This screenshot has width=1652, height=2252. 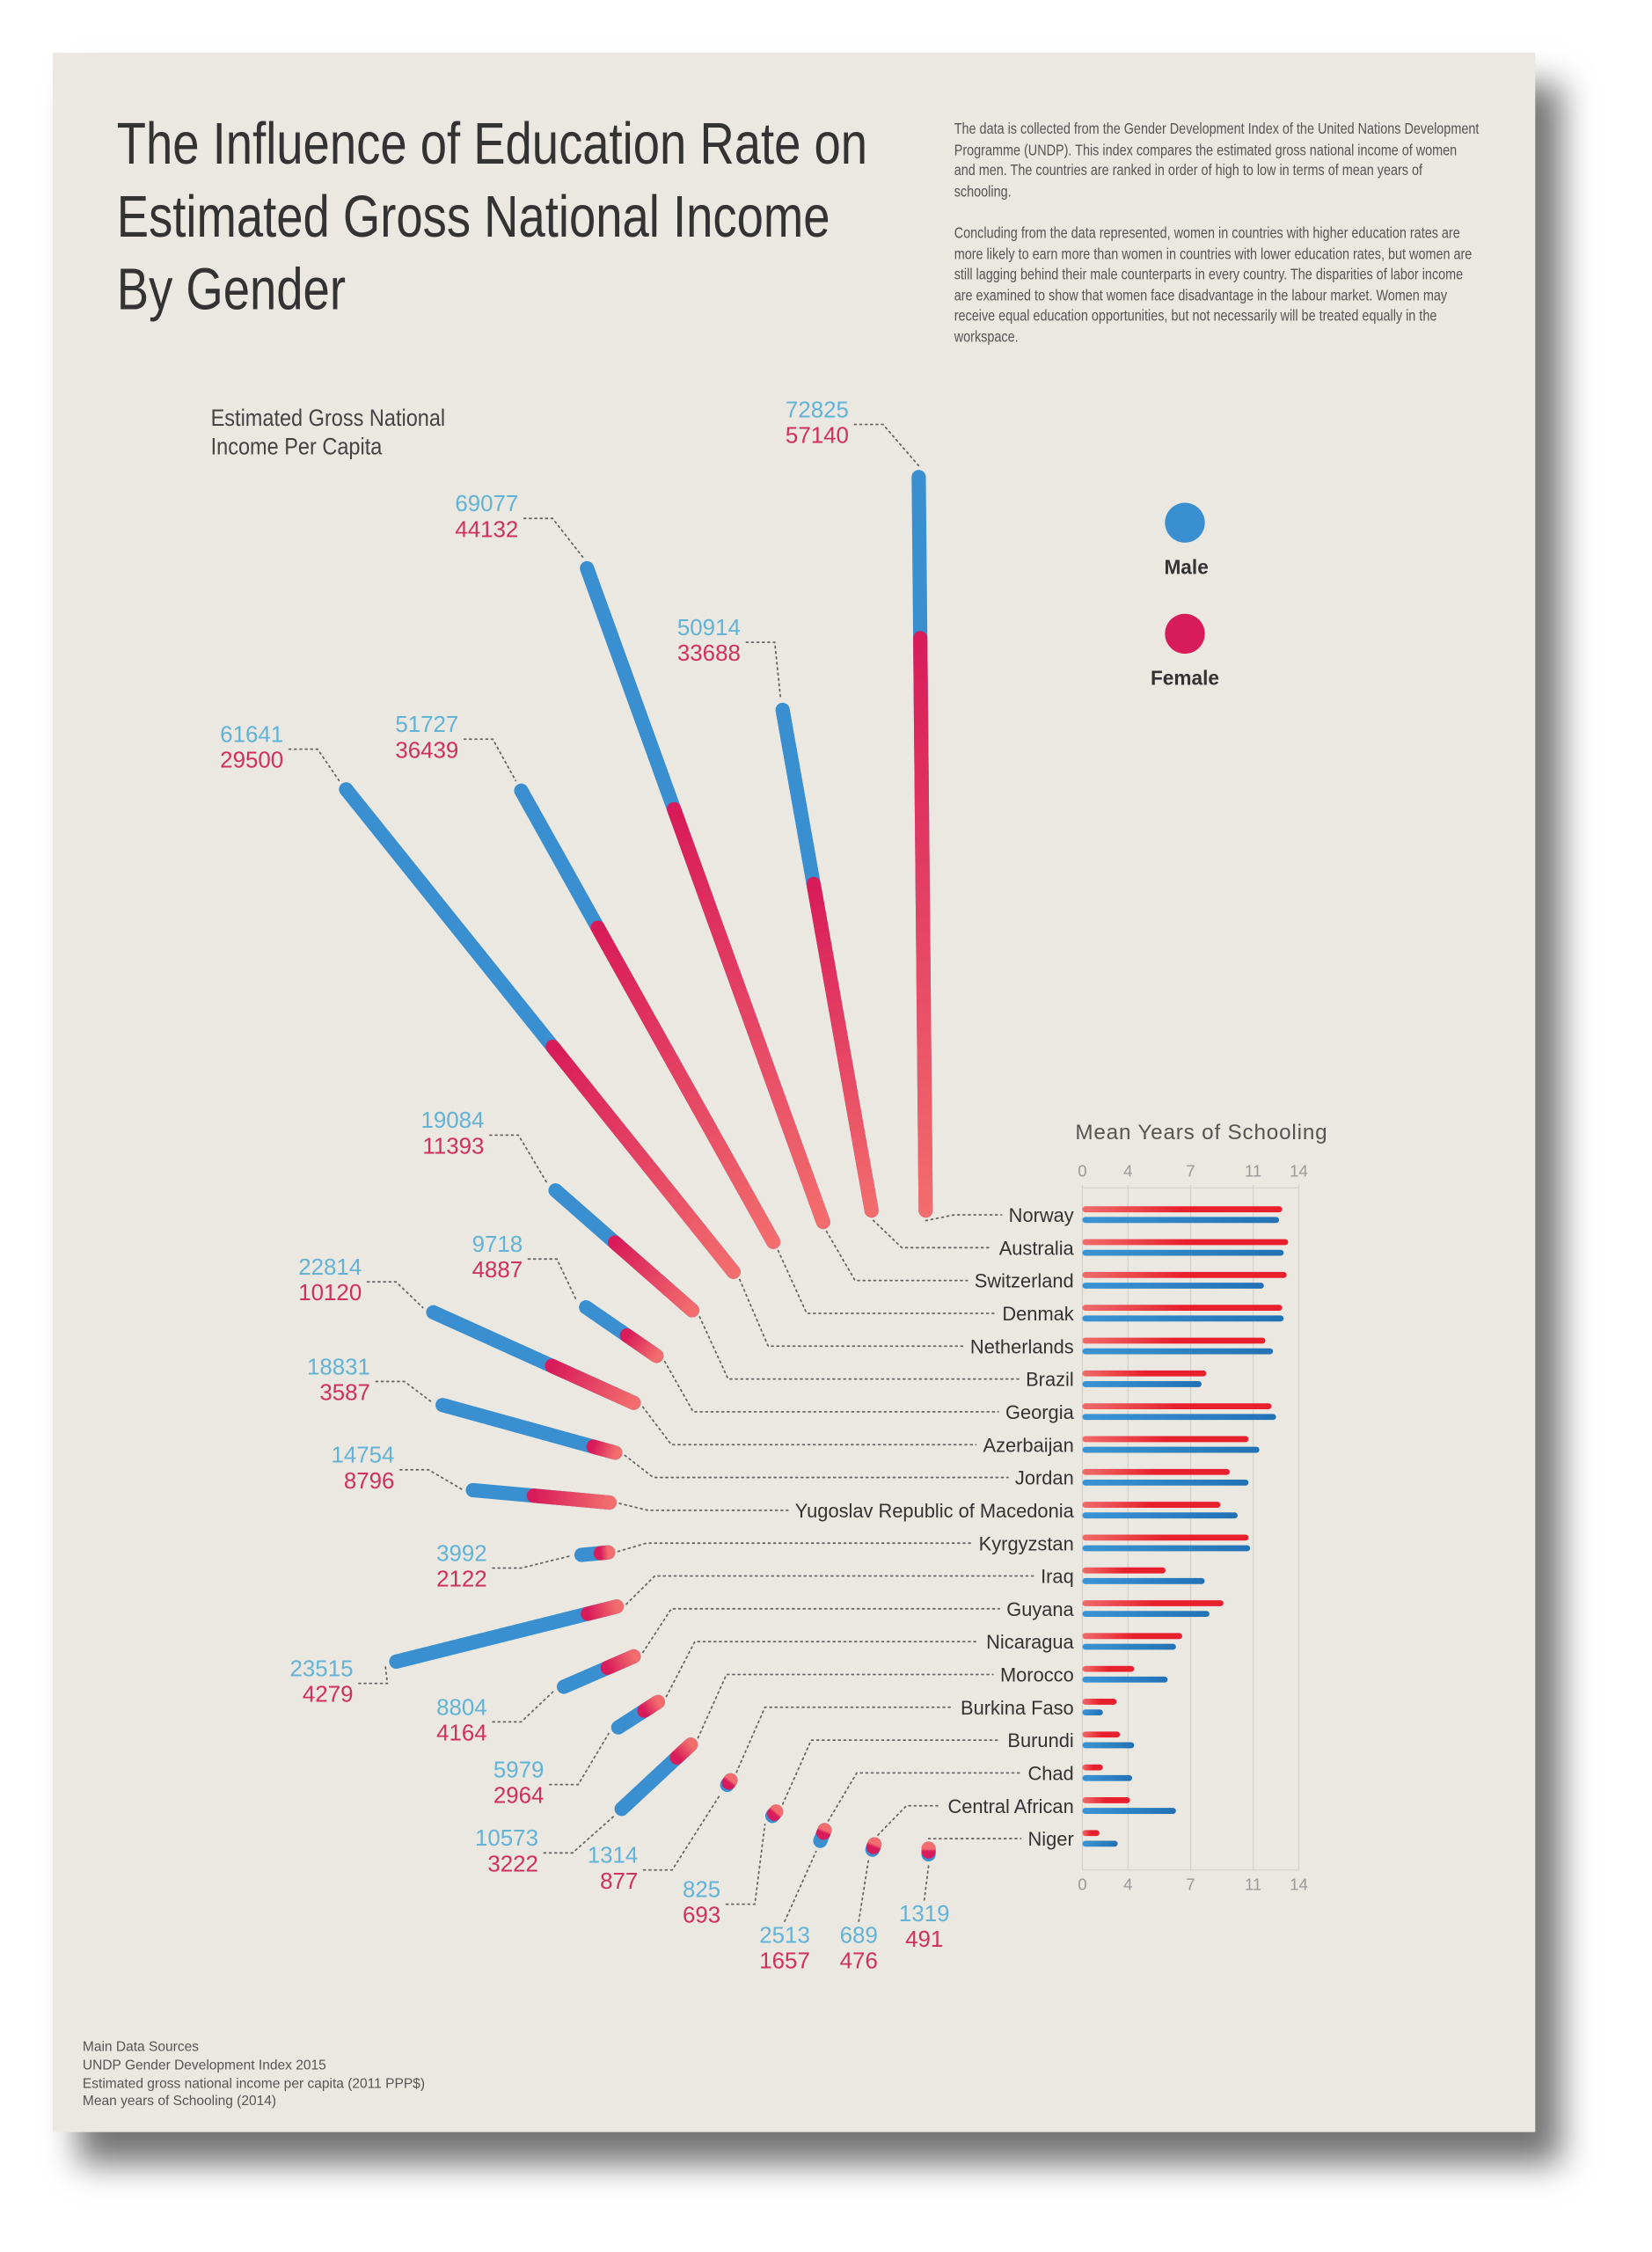 I want to click on male-income-label: 9718, so click(x=498, y=1244).